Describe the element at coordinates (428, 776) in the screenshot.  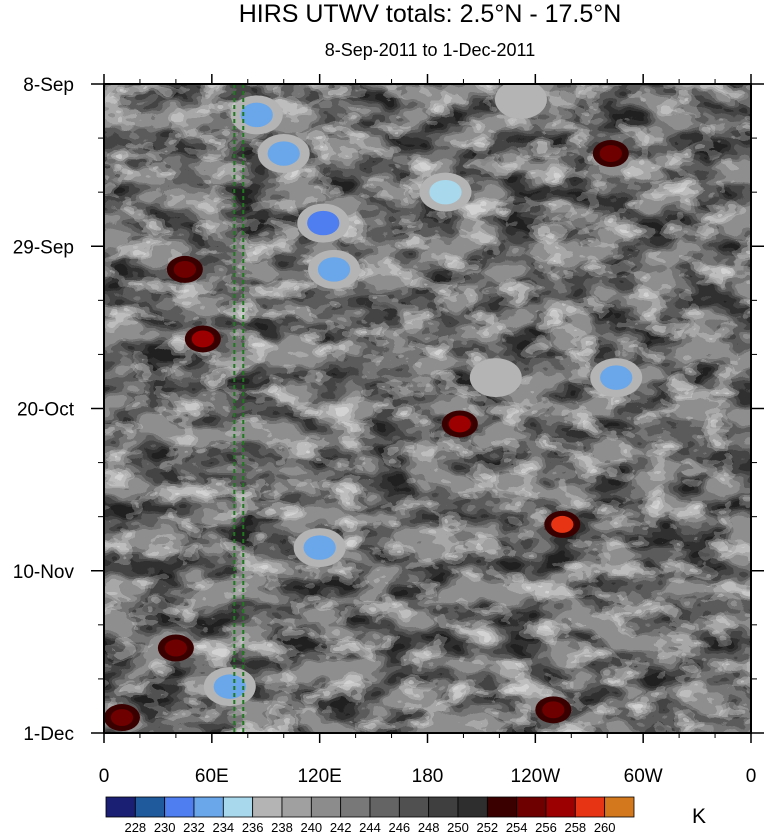
I see `x-tick-label-3: 180` at that location.